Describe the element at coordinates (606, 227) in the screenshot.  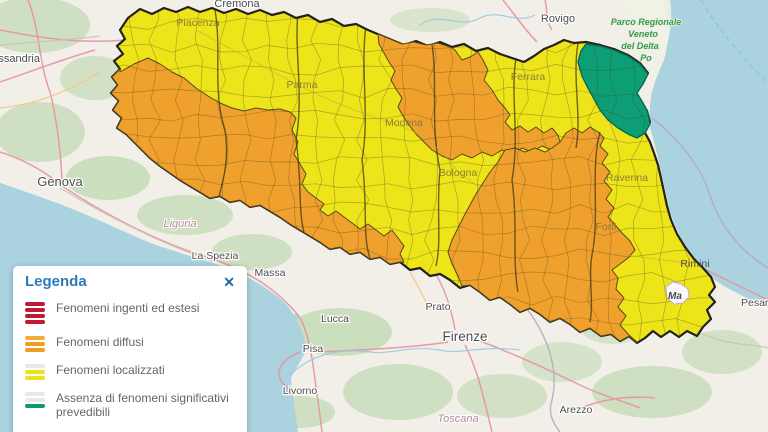
I see `map-label-forli: Forlì` at that location.